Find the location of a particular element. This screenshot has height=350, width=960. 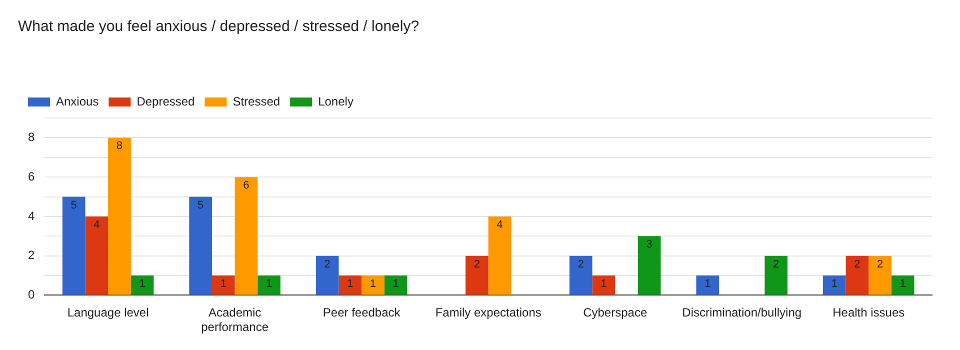

y-tick-label: 6 is located at coordinates (31, 176).